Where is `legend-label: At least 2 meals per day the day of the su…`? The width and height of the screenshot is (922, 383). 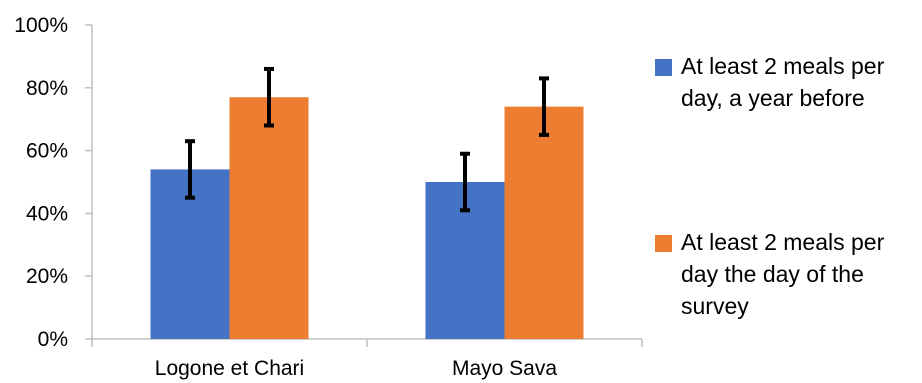 legend-label: At least 2 meals per day the day of the su… is located at coordinates (783, 274).